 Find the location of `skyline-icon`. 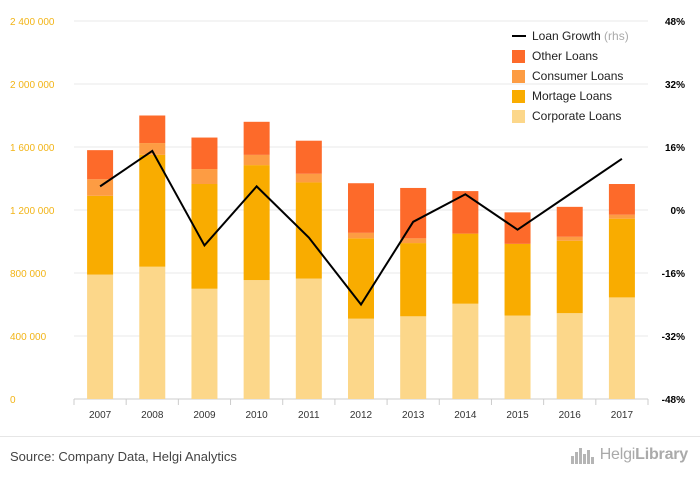

skyline-icon is located at coordinates (582, 456).